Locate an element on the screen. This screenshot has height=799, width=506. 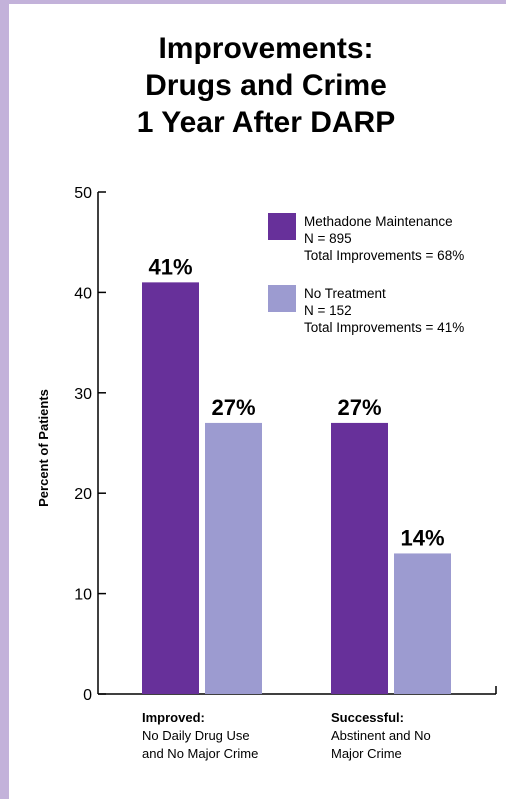
category-label: Improved: is located at coordinates (173, 717).